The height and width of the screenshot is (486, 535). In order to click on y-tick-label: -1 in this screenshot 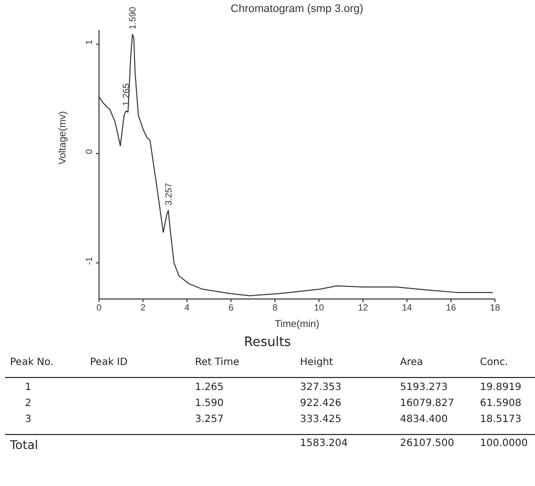, I will do `click(89, 260)`.